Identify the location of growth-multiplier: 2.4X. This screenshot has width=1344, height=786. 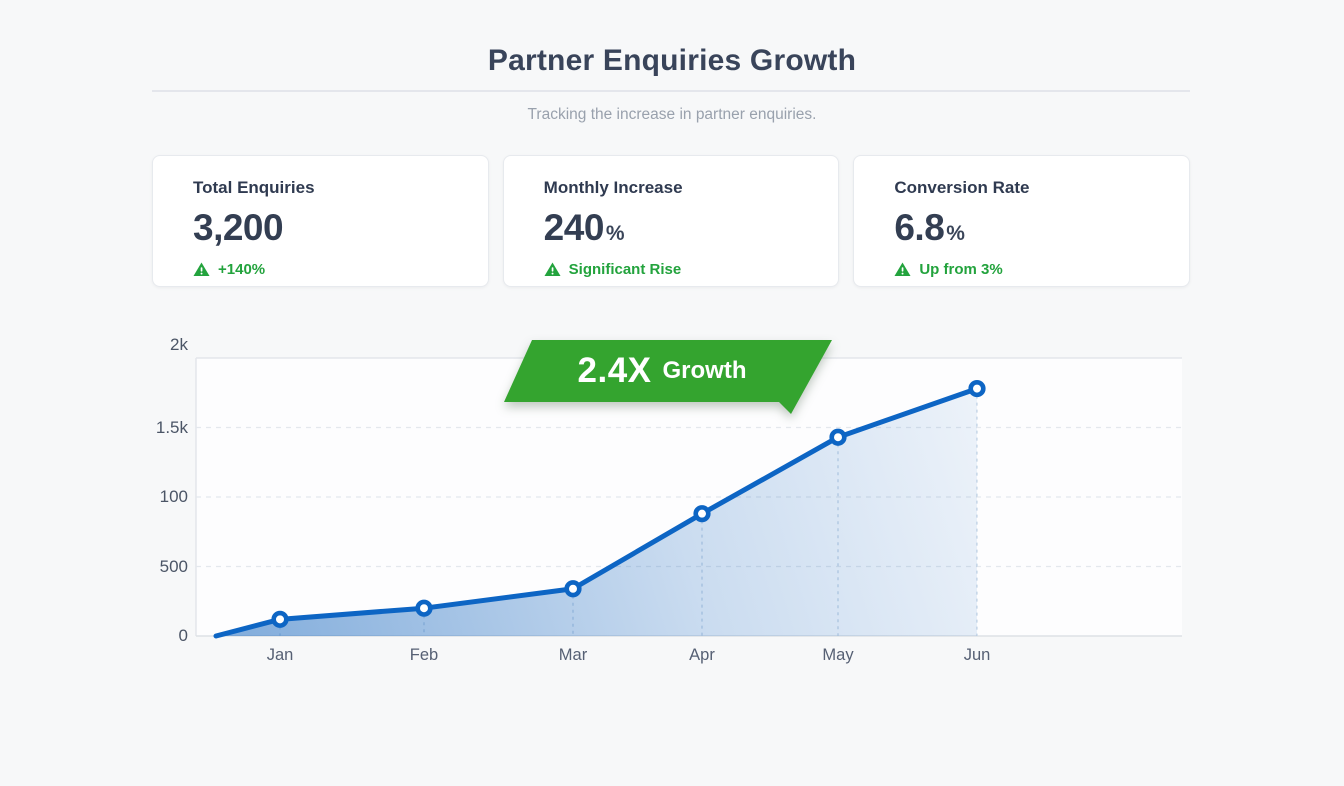
(614, 370).